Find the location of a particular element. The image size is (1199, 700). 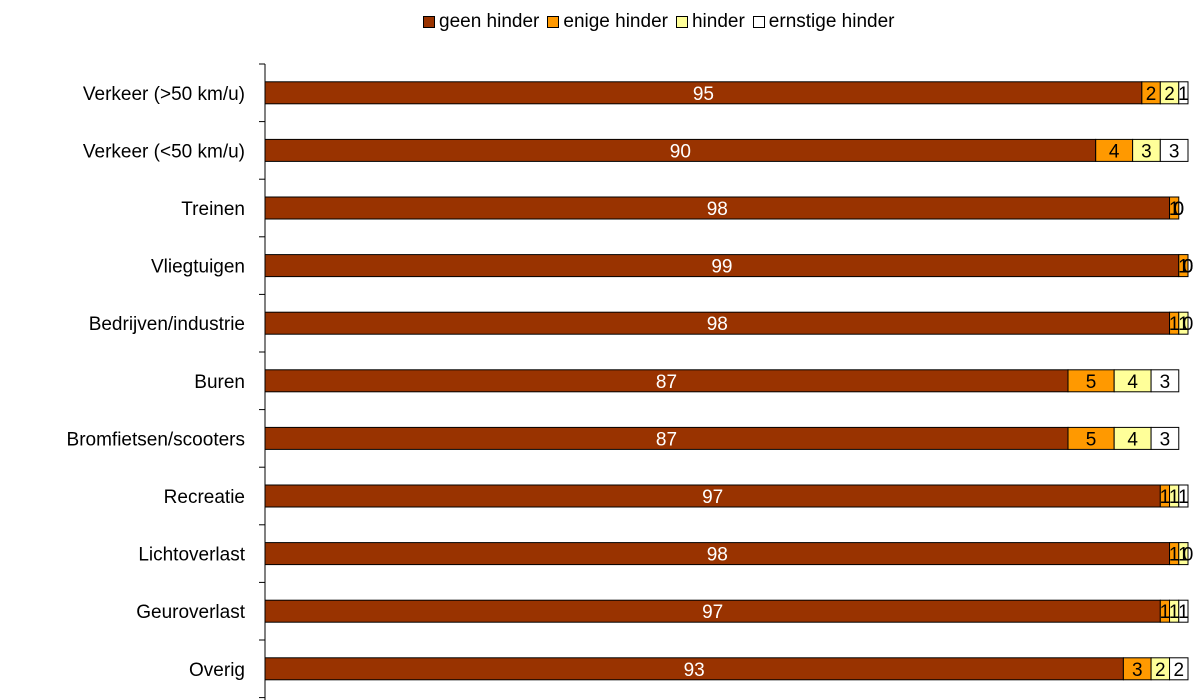

legend-item: geen hinder is located at coordinates (481, 22).